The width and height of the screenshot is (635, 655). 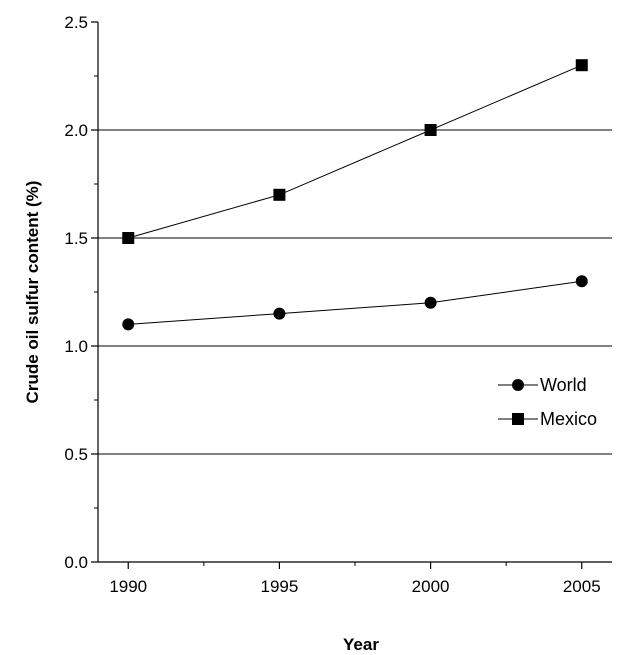 I want to click on legend-marker-mexico, so click(x=518, y=419).